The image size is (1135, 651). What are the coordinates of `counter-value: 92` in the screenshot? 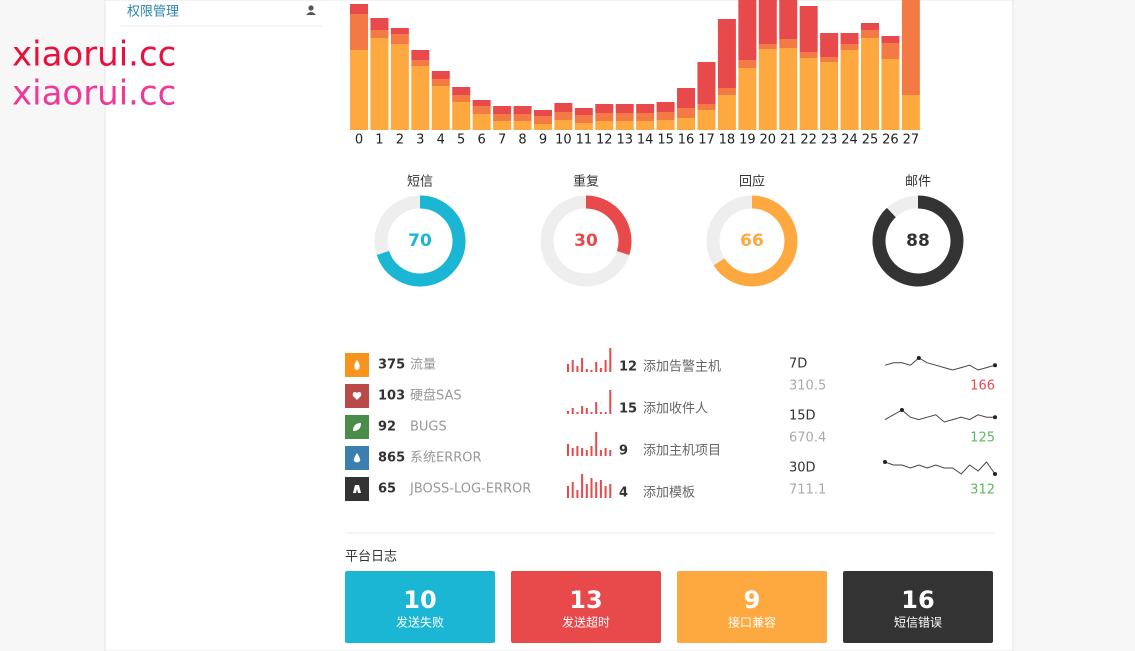 It's located at (387, 427).